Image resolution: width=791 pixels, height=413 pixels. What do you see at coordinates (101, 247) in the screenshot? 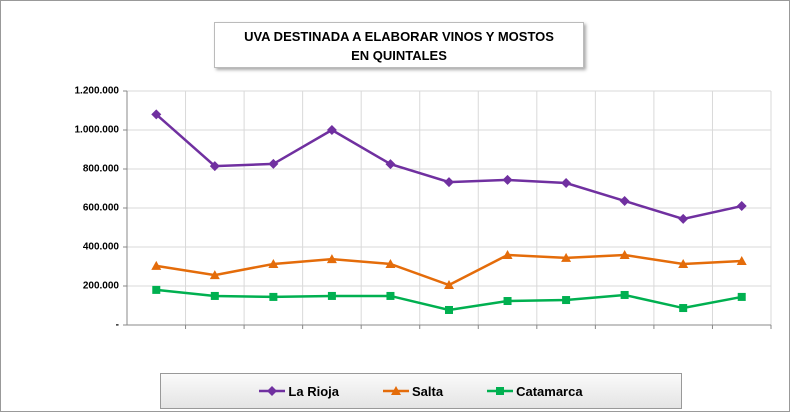
I see `y-tick-label: 400.000` at bounding box center [101, 247].